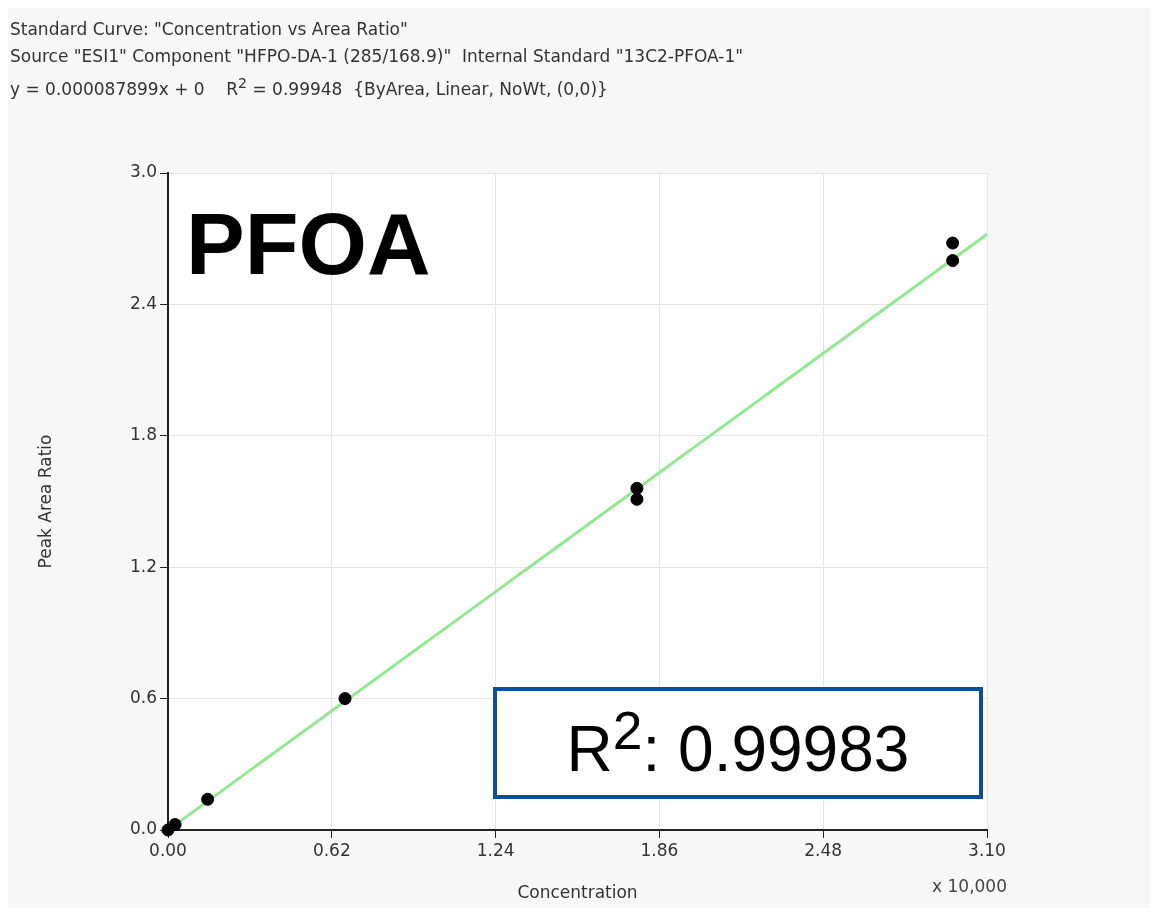 This screenshot has width=1158, height=916. I want to click on x-tick-label: 3.10, so click(987, 849).